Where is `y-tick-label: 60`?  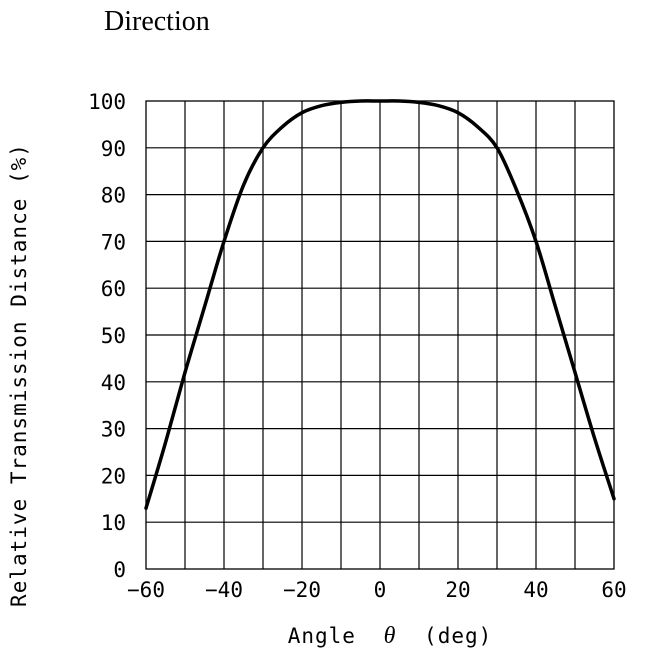 y-tick-label: 60 is located at coordinates (113, 289).